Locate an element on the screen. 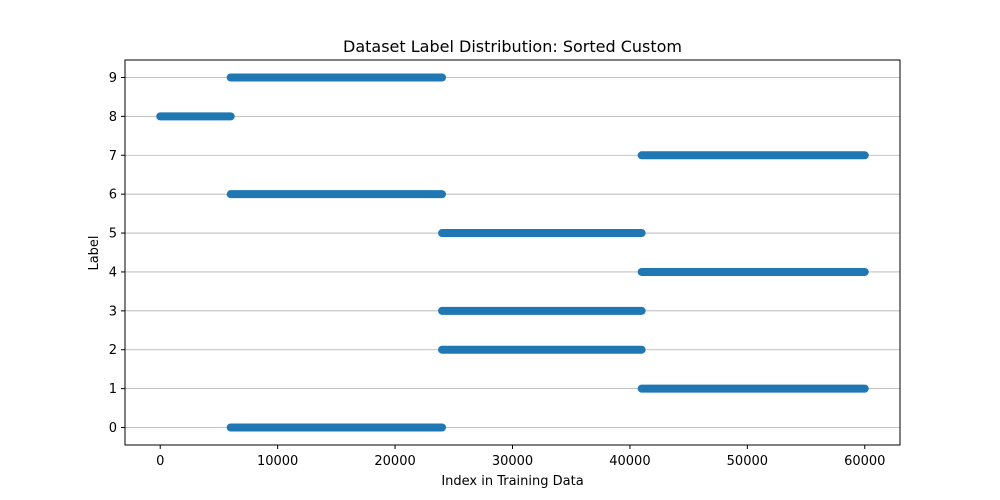 The height and width of the screenshot is (500, 1000). y-tick-label-2: 2 is located at coordinates (113, 350).